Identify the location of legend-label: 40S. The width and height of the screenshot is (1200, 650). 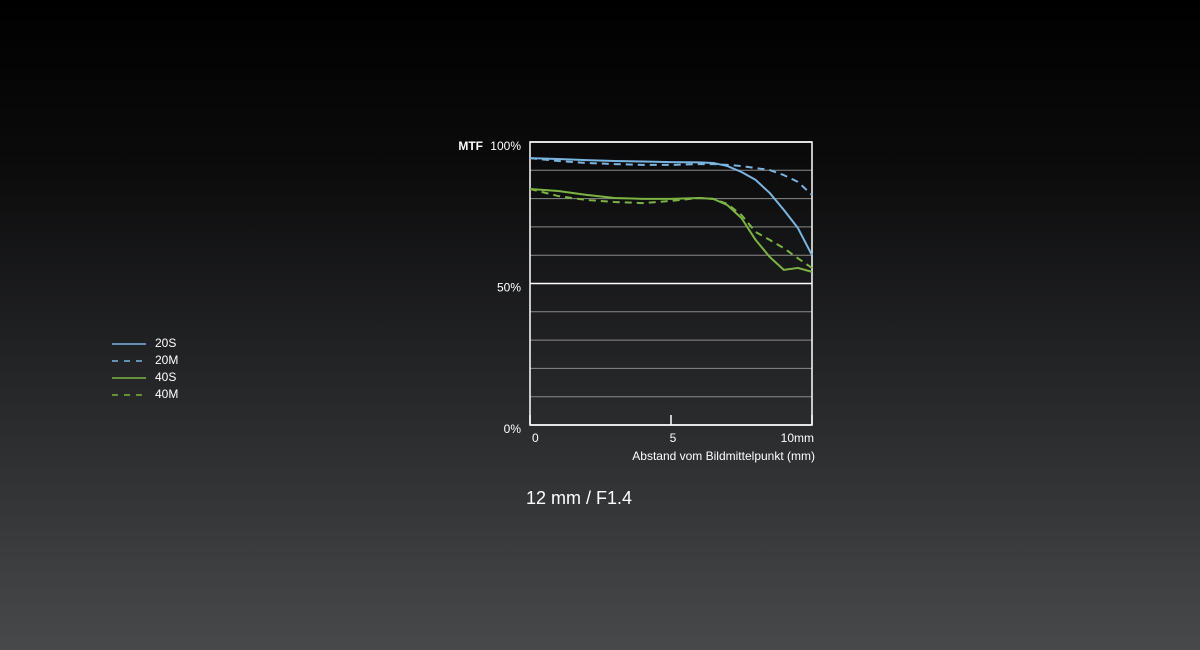
(165, 377).